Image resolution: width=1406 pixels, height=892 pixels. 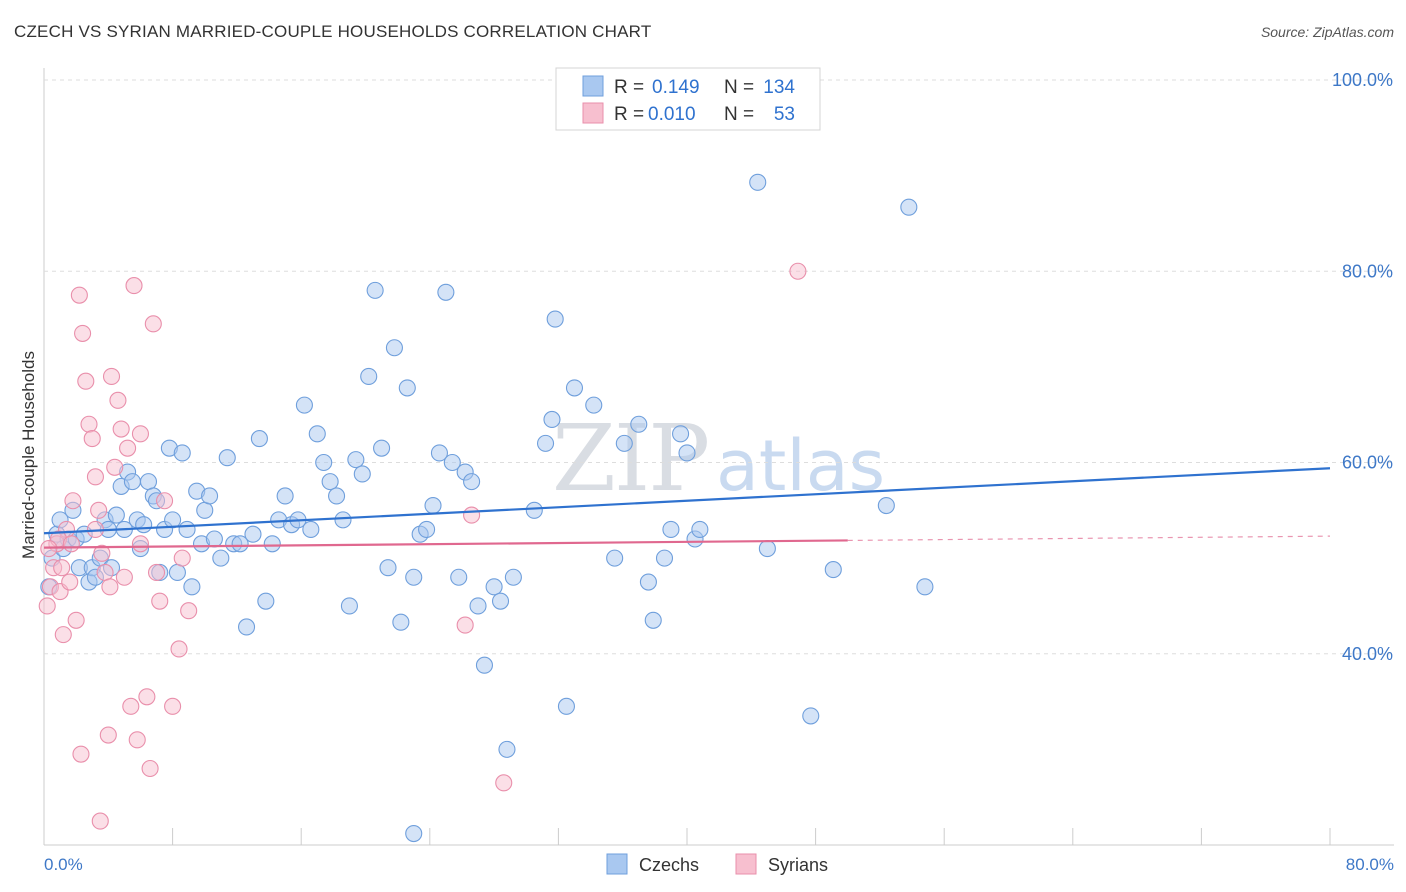 I want to click on trend-layer, so click(x=687, y=508).